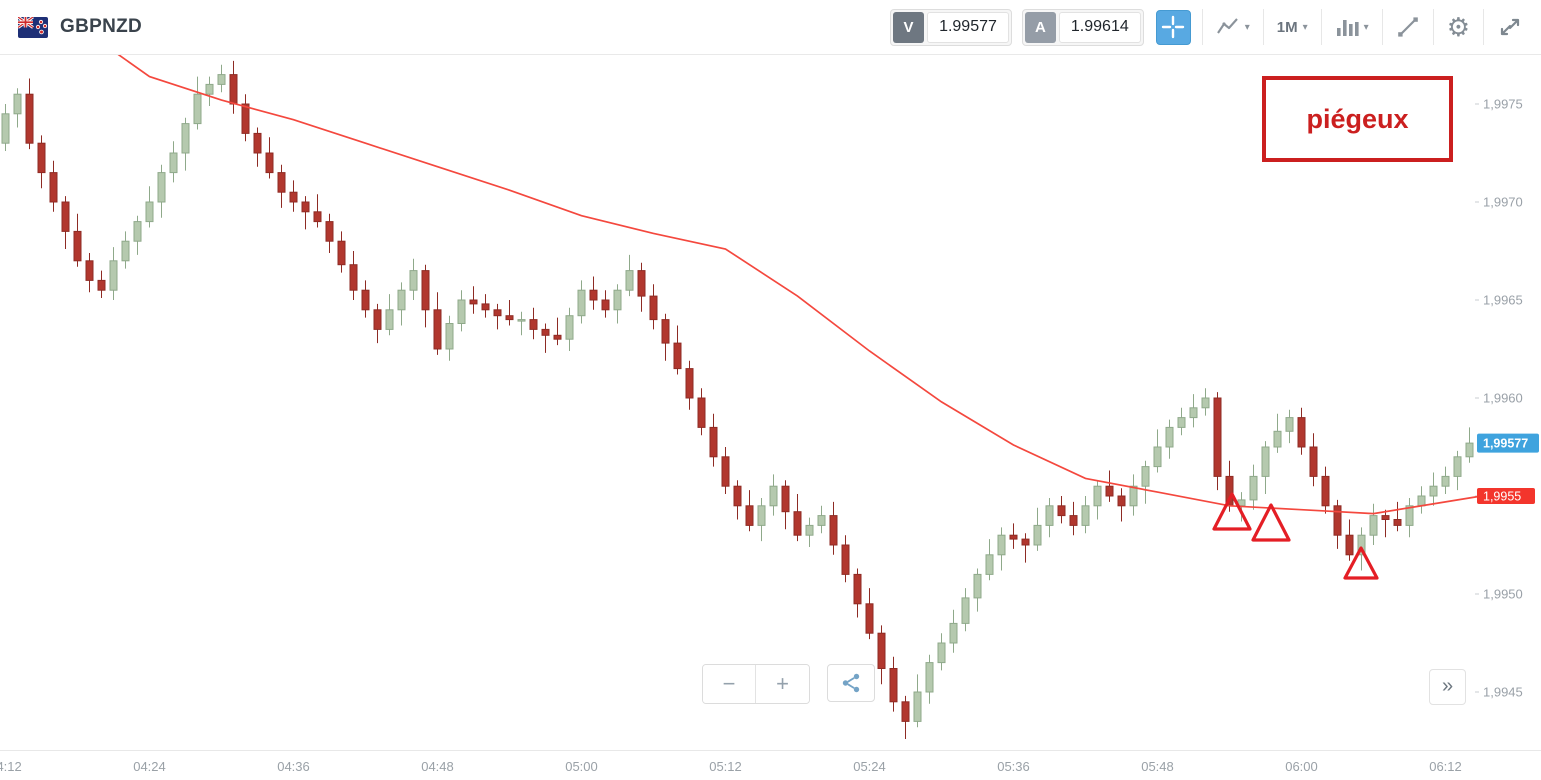  What do you see at coordinates (1347, 28) in the screenshot?
I see `histogram-icon` at bounding box center [1347, 28].